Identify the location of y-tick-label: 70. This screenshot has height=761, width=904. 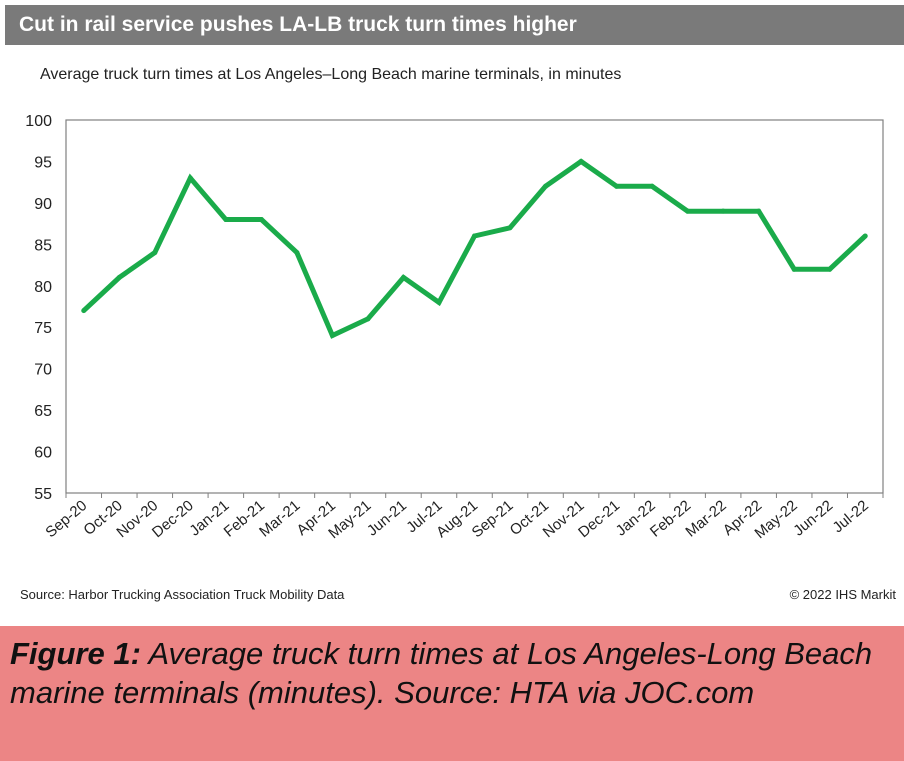
(43, 370).